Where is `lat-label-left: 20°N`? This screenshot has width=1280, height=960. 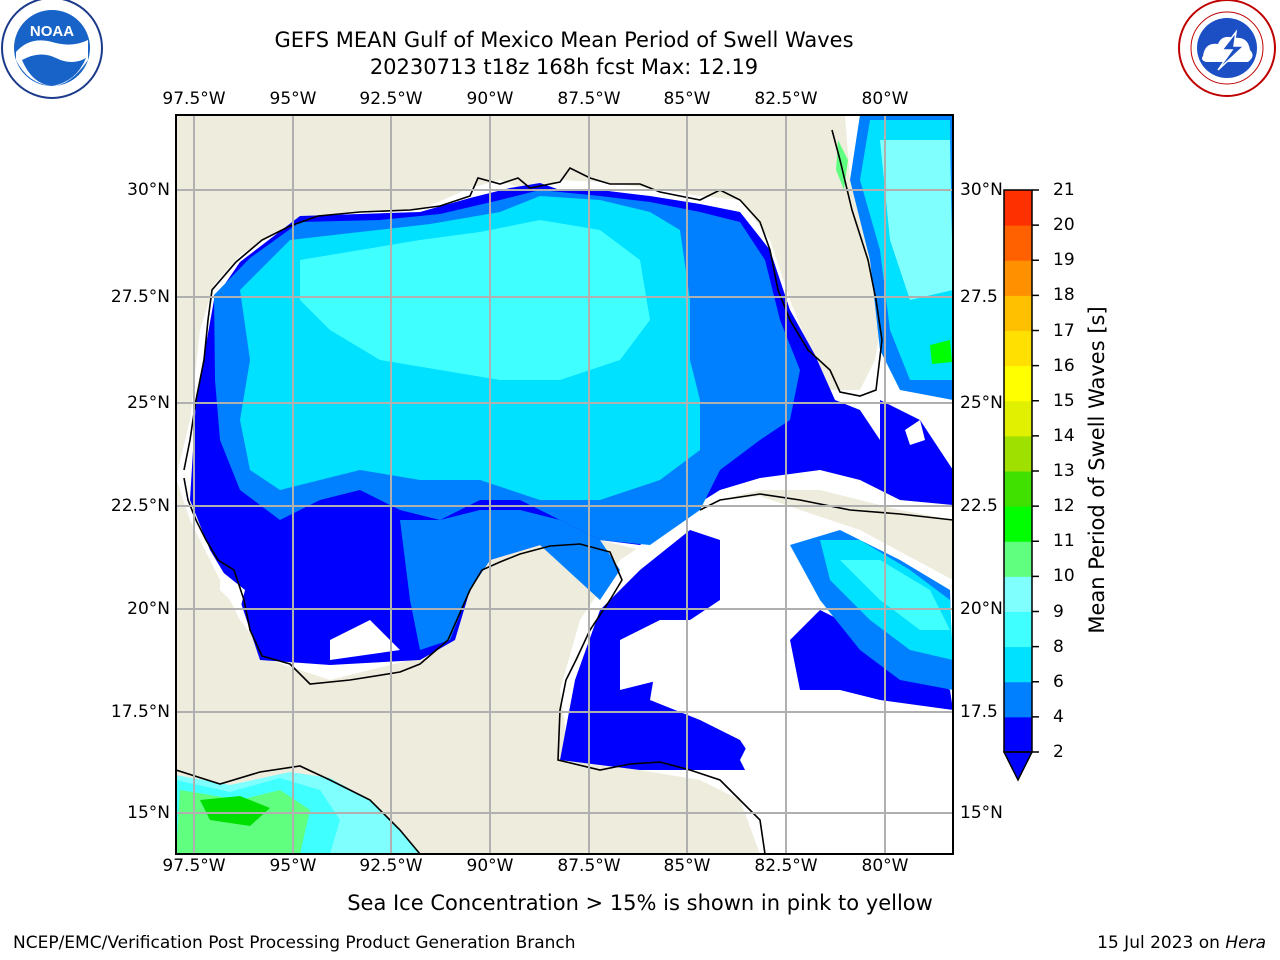 lat-label-left: 20°N is located at coordinates (148, 609).